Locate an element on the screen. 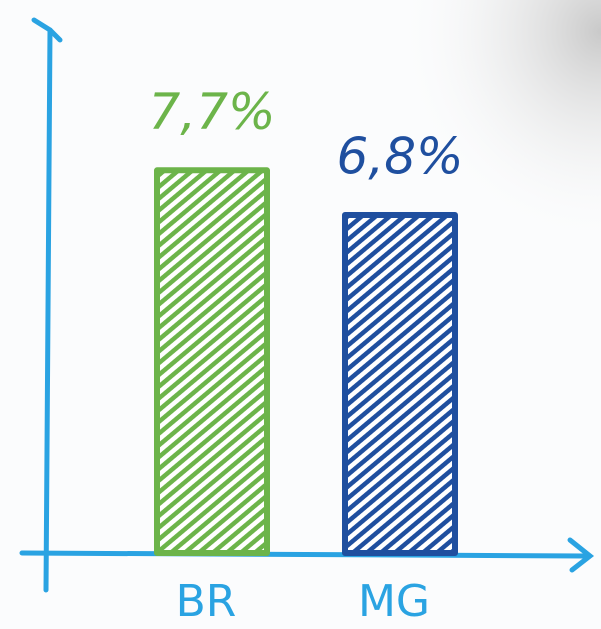  x-axis is located at coordinates (303, 554).